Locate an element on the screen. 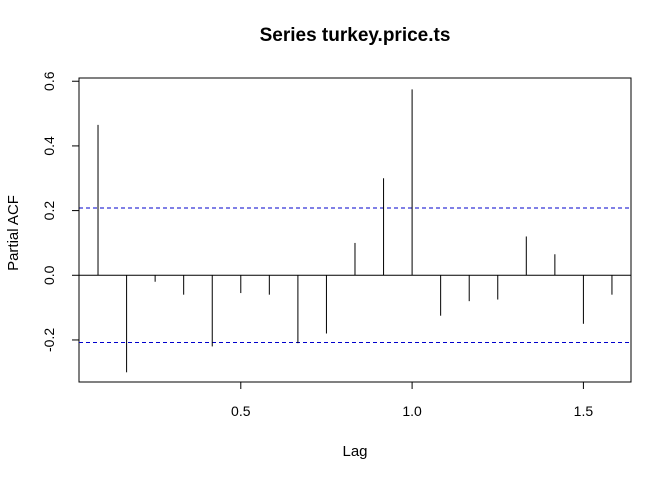 The width and height of the screenshot is (672, 480). x-axis-label: Lag is located at coordinates (354, 451).